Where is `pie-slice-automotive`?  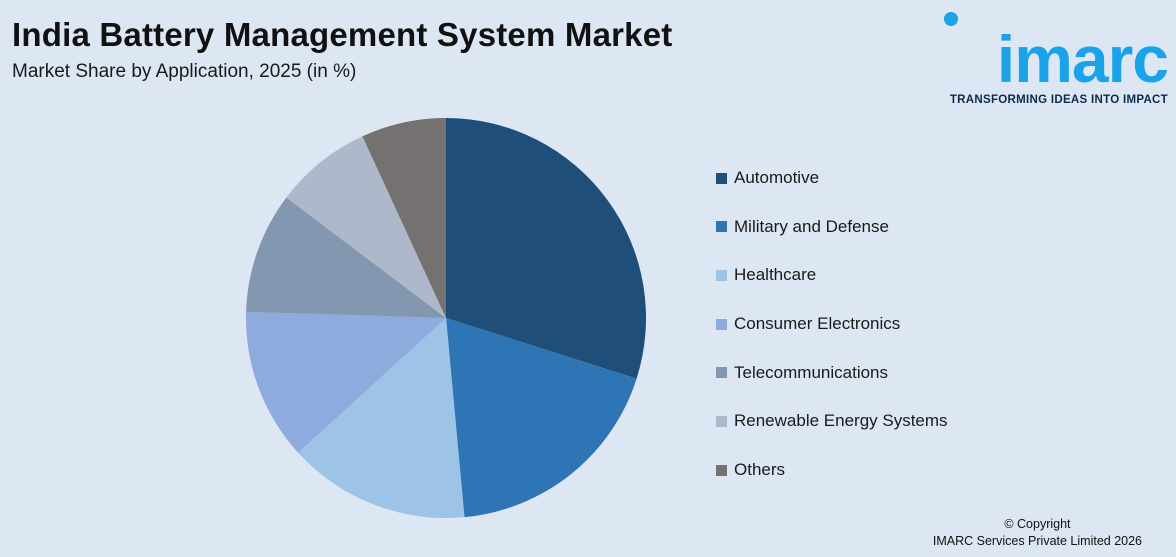
pie-slice-automotive is located at coordinates (546, 248).